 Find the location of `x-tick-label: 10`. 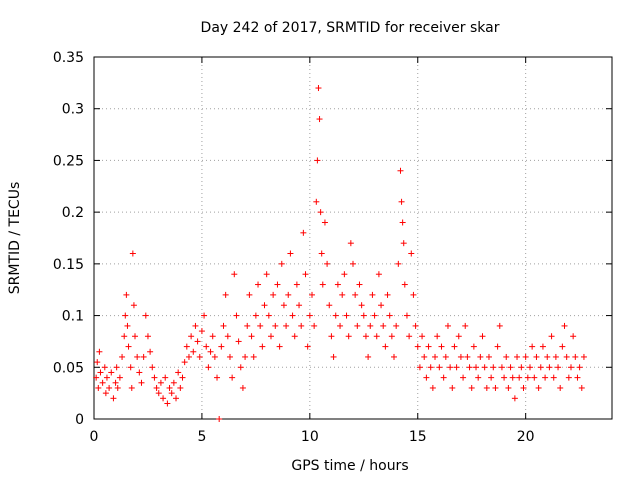

x-tick-label: 10 is located at coordinates (310, 437).